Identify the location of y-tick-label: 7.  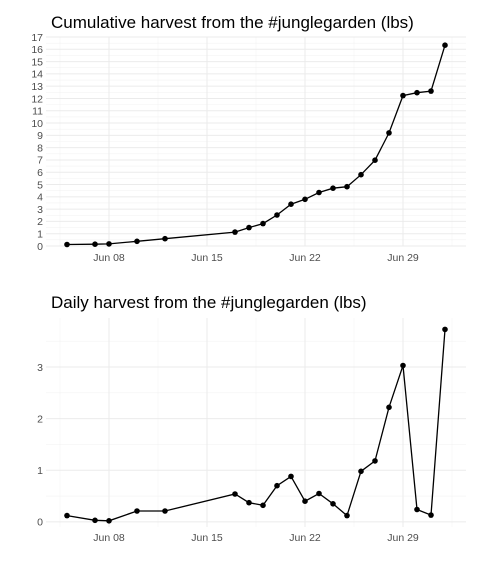
(40, 161).